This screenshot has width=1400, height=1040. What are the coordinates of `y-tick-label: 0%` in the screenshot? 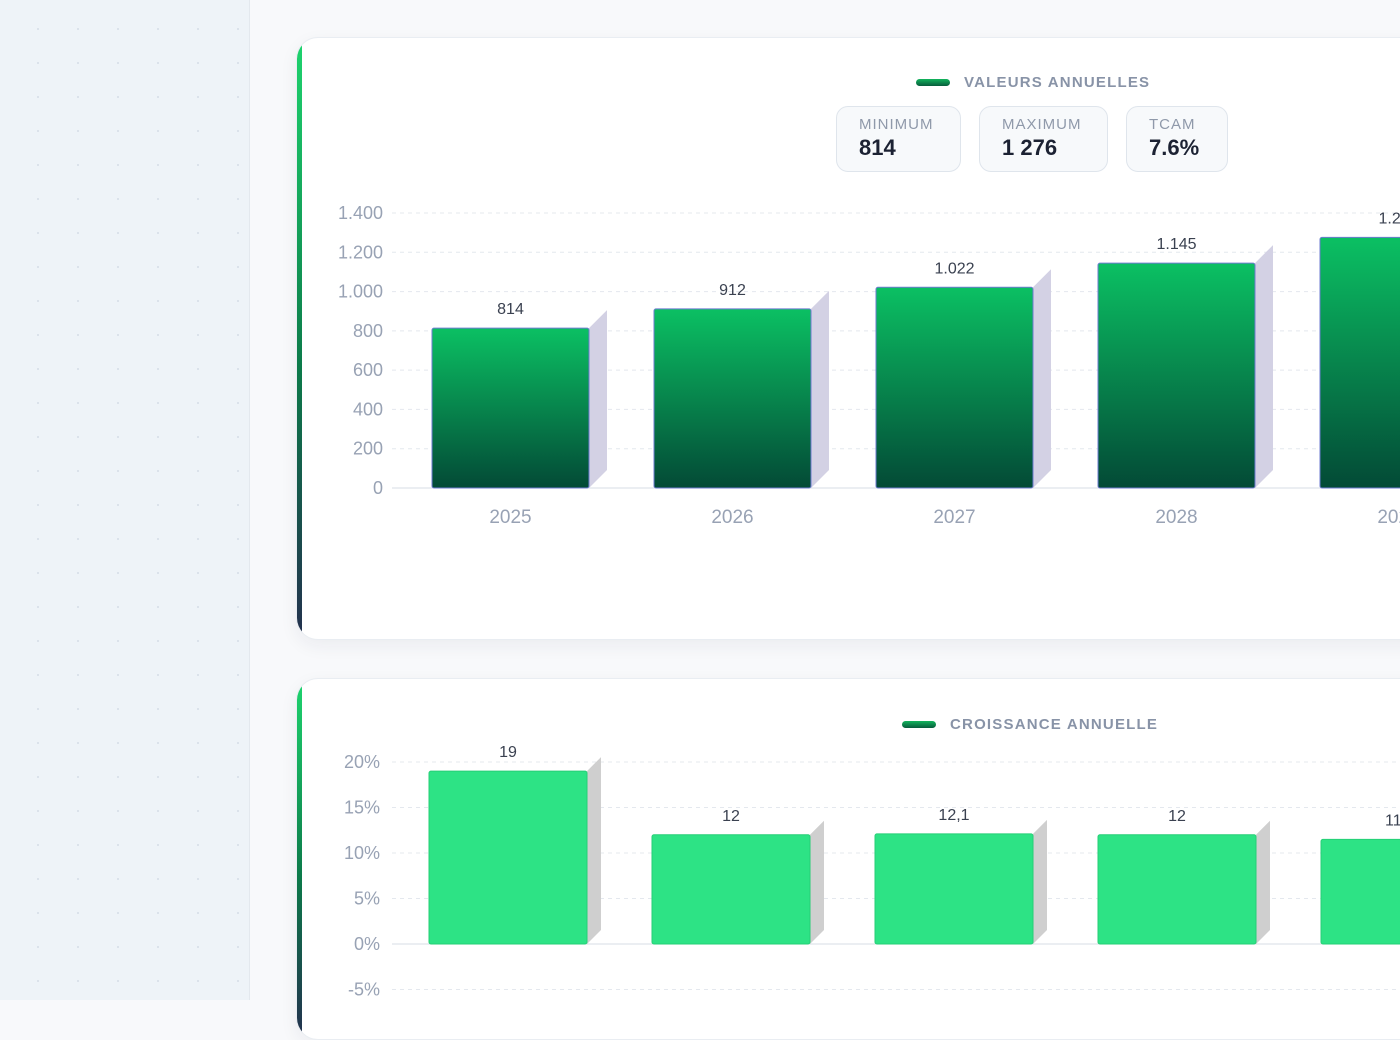 It's located at (367, 944).